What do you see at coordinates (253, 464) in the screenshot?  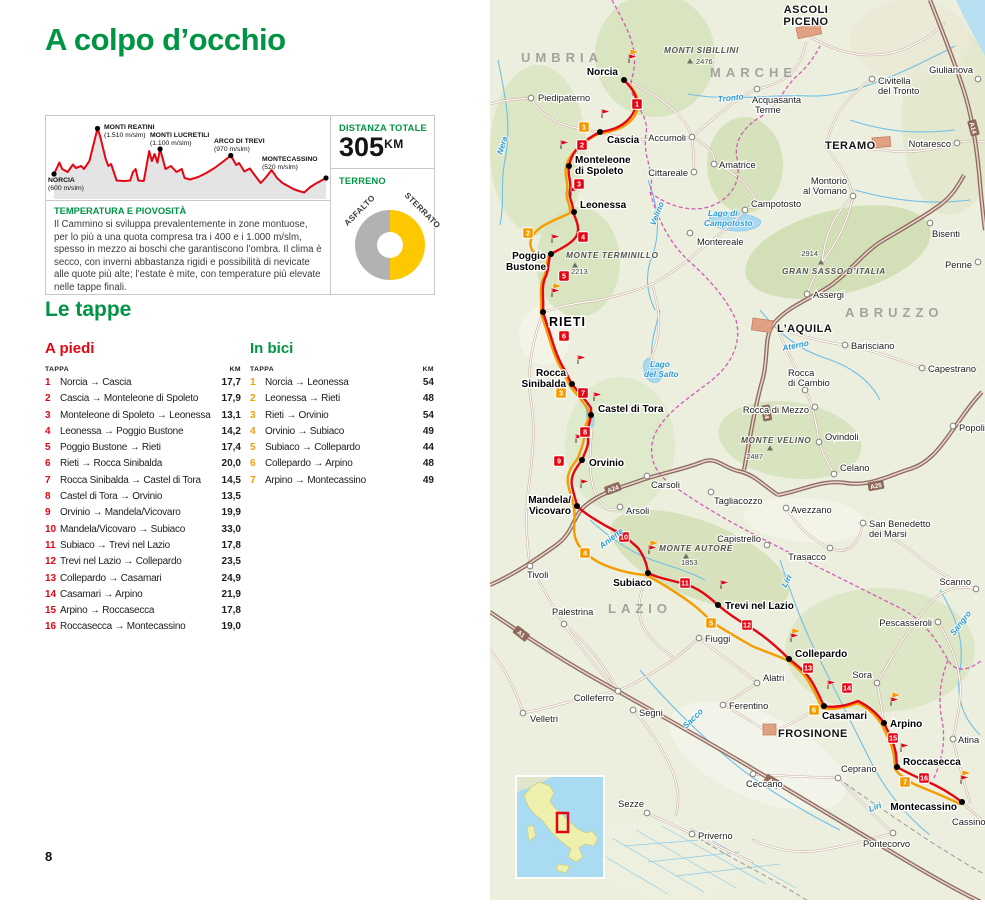 I see `stage-number: 6` at bounding box center [253, 464].